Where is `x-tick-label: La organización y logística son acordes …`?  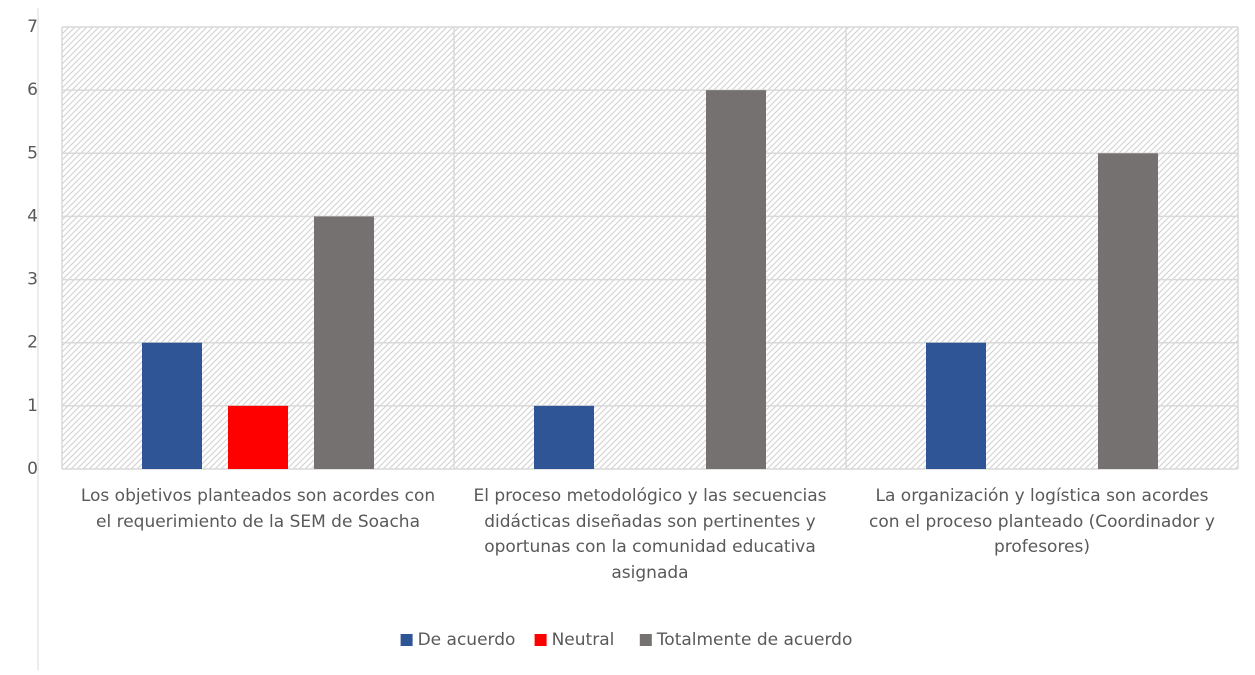 x-tick-label: La organización y logística son acordes … is located at coordinates (1042, 521).